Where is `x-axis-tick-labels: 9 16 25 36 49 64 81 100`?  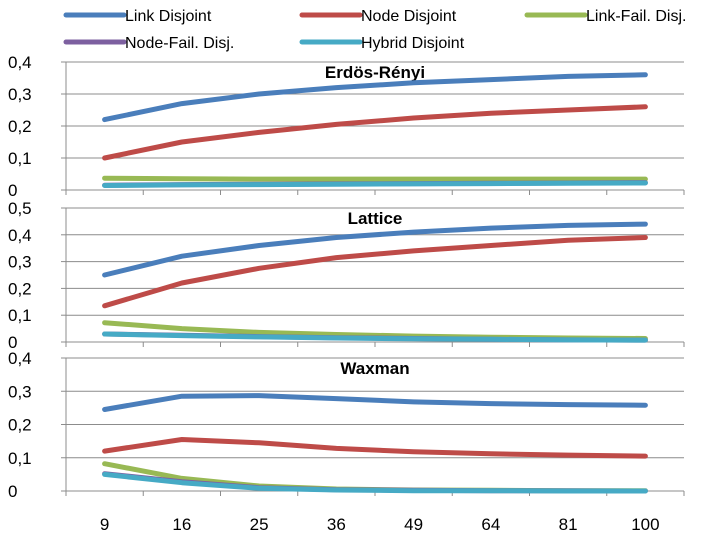 x-axis-tick-labels: 9 16 25 36 49 64 81 100 is located at coordinates (380, 524).